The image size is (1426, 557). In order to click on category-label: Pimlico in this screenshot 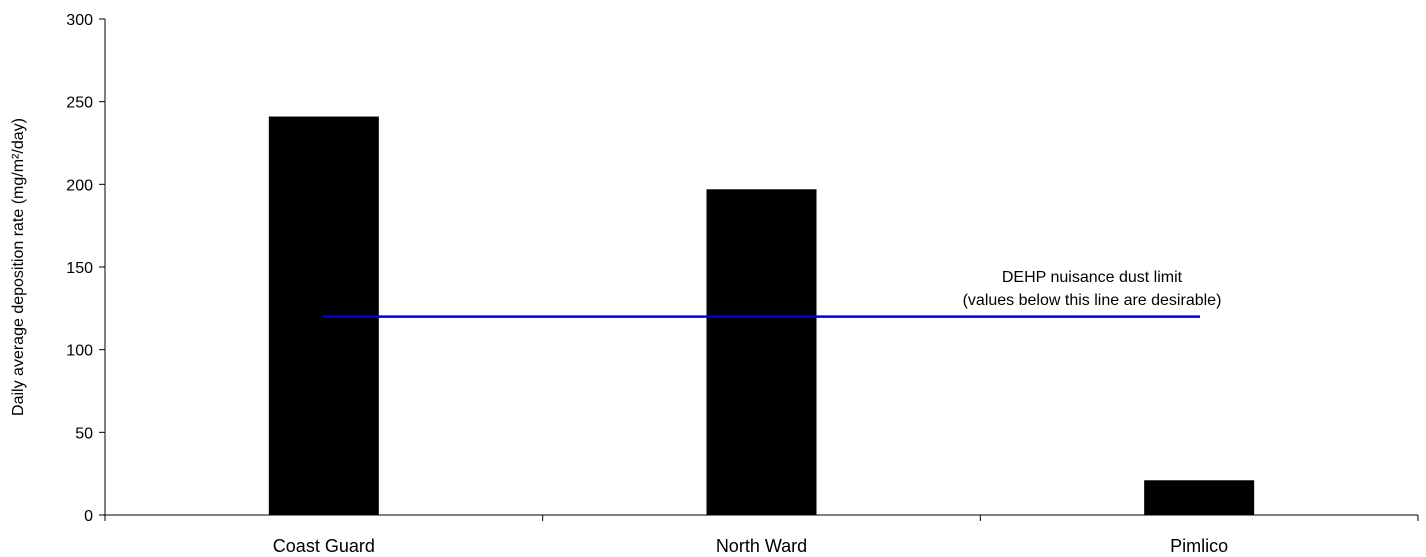, I will do `click(1199, 546)`.